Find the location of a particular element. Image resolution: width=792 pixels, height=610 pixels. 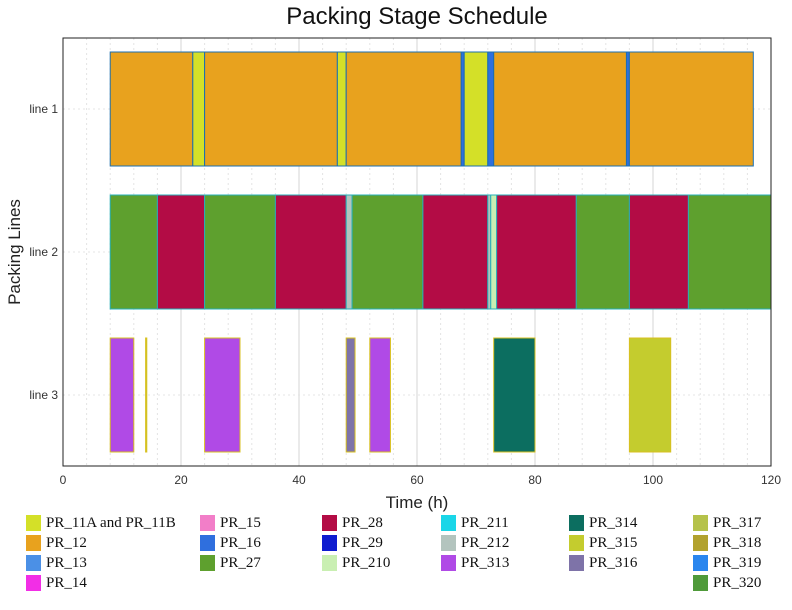

x-tick-labels: 0 20 40 60 80 100 120 is located at coordinates (421, 480).